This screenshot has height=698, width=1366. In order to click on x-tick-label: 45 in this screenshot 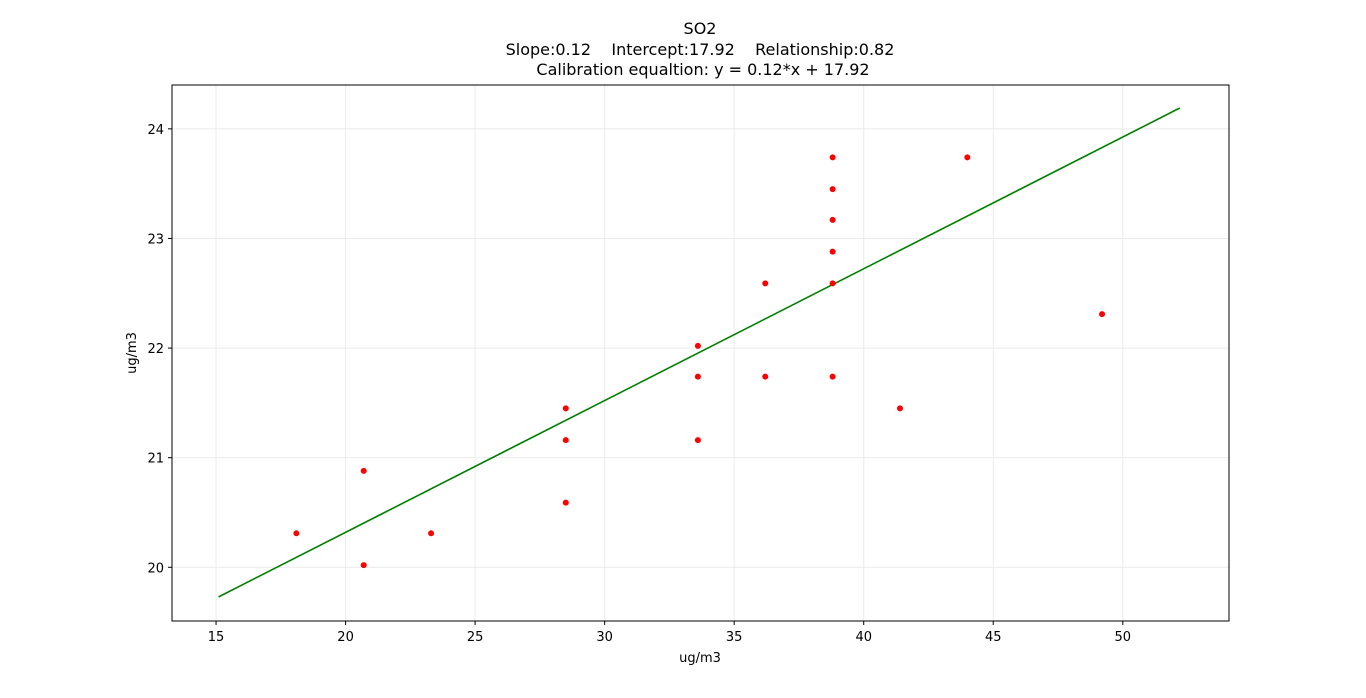, I will do `click(993, 637)`.